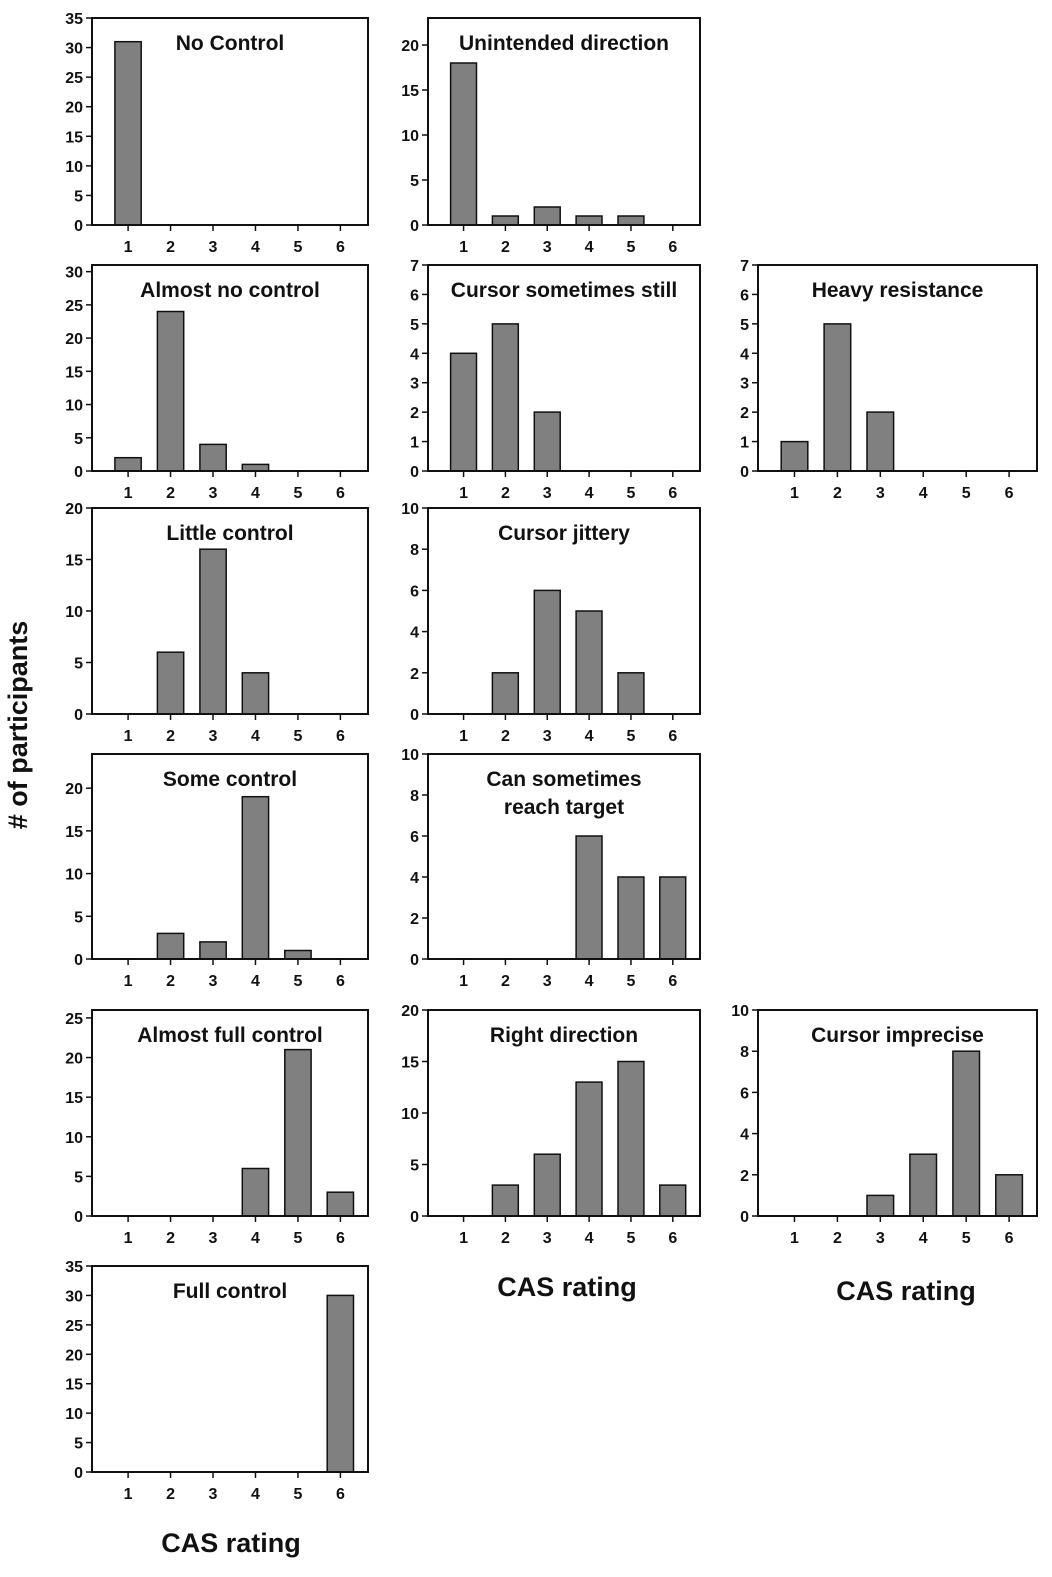 The width and height of the screenshot is (1052, 1577). Describe the element at coordinates (217, 133) in the screenshot. I see `panel-1: 0 5 10 15 20 25 30 35 1 2 3 4 5 6 No Control` at that location.